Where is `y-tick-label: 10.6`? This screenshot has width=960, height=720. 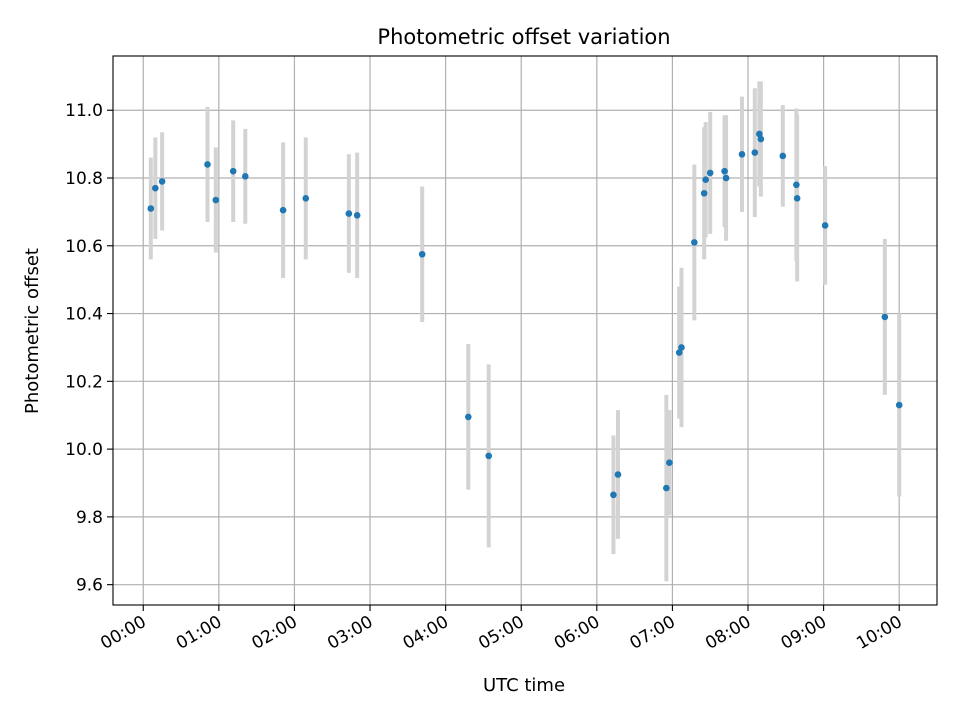 y-tick-label: 10.6 is located at coordinates (84, 247).